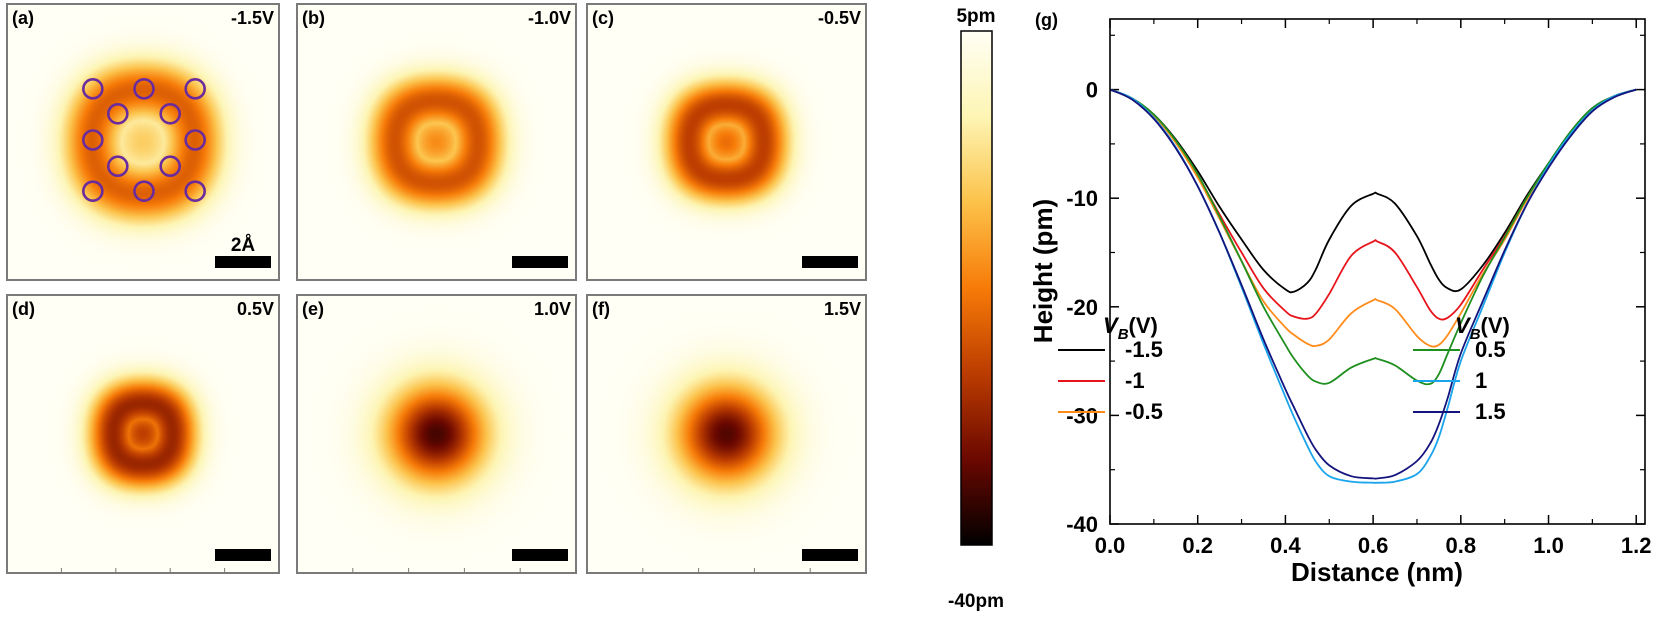 The width and height of the screenshot is (1660, 625). I want to click on legend-left: VB(V)-1.5 -1 -0.5, so click(1110, 368).